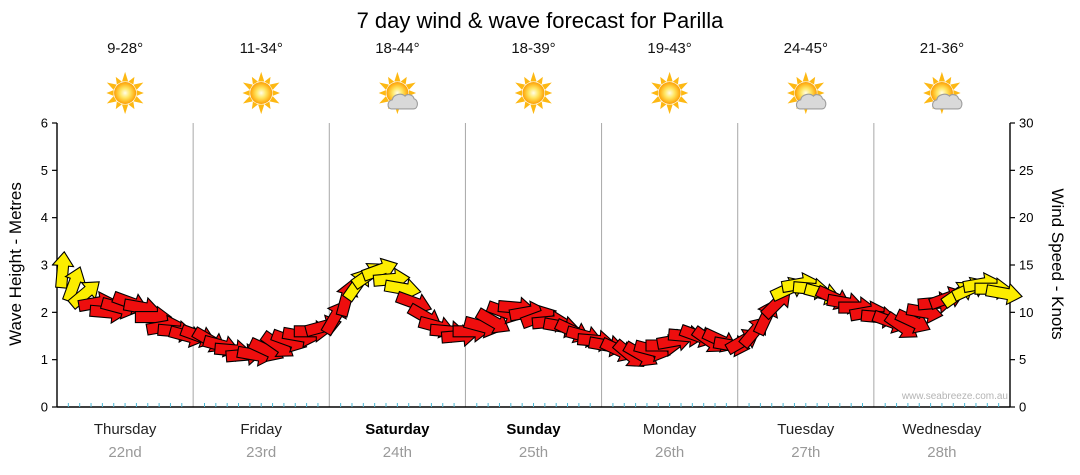 The height and width of the screenshot is (475, 1080). What do you see at coordinates (669, 48) in the screenshot?
I see `day-temp: 19-43°` at bounding box center [669, 48].